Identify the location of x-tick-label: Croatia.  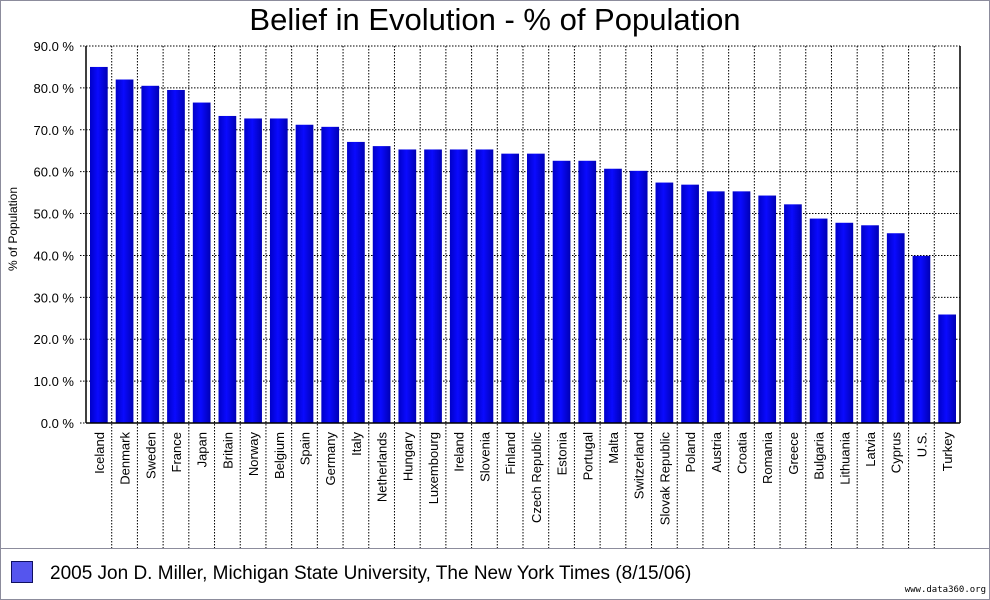
(742, 452).